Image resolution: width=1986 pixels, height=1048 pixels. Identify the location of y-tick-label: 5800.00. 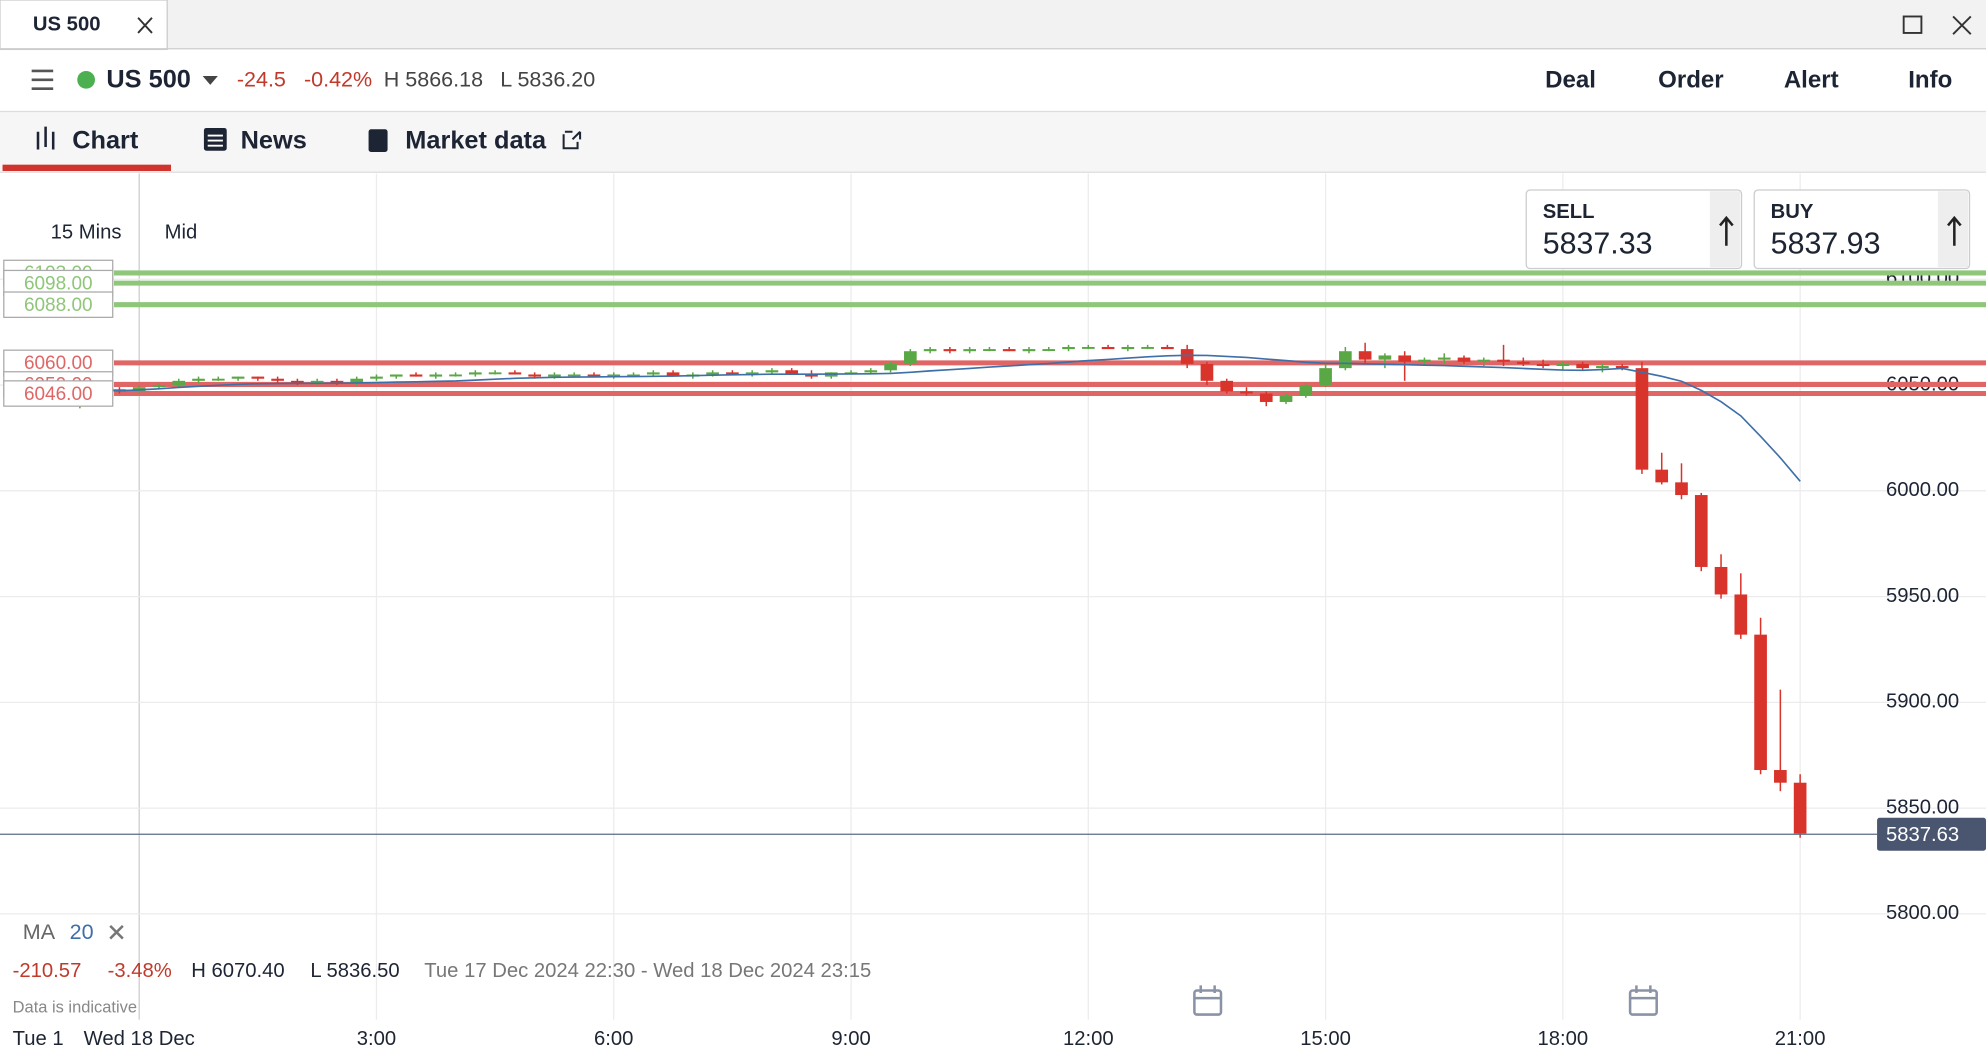
(1922, 913).